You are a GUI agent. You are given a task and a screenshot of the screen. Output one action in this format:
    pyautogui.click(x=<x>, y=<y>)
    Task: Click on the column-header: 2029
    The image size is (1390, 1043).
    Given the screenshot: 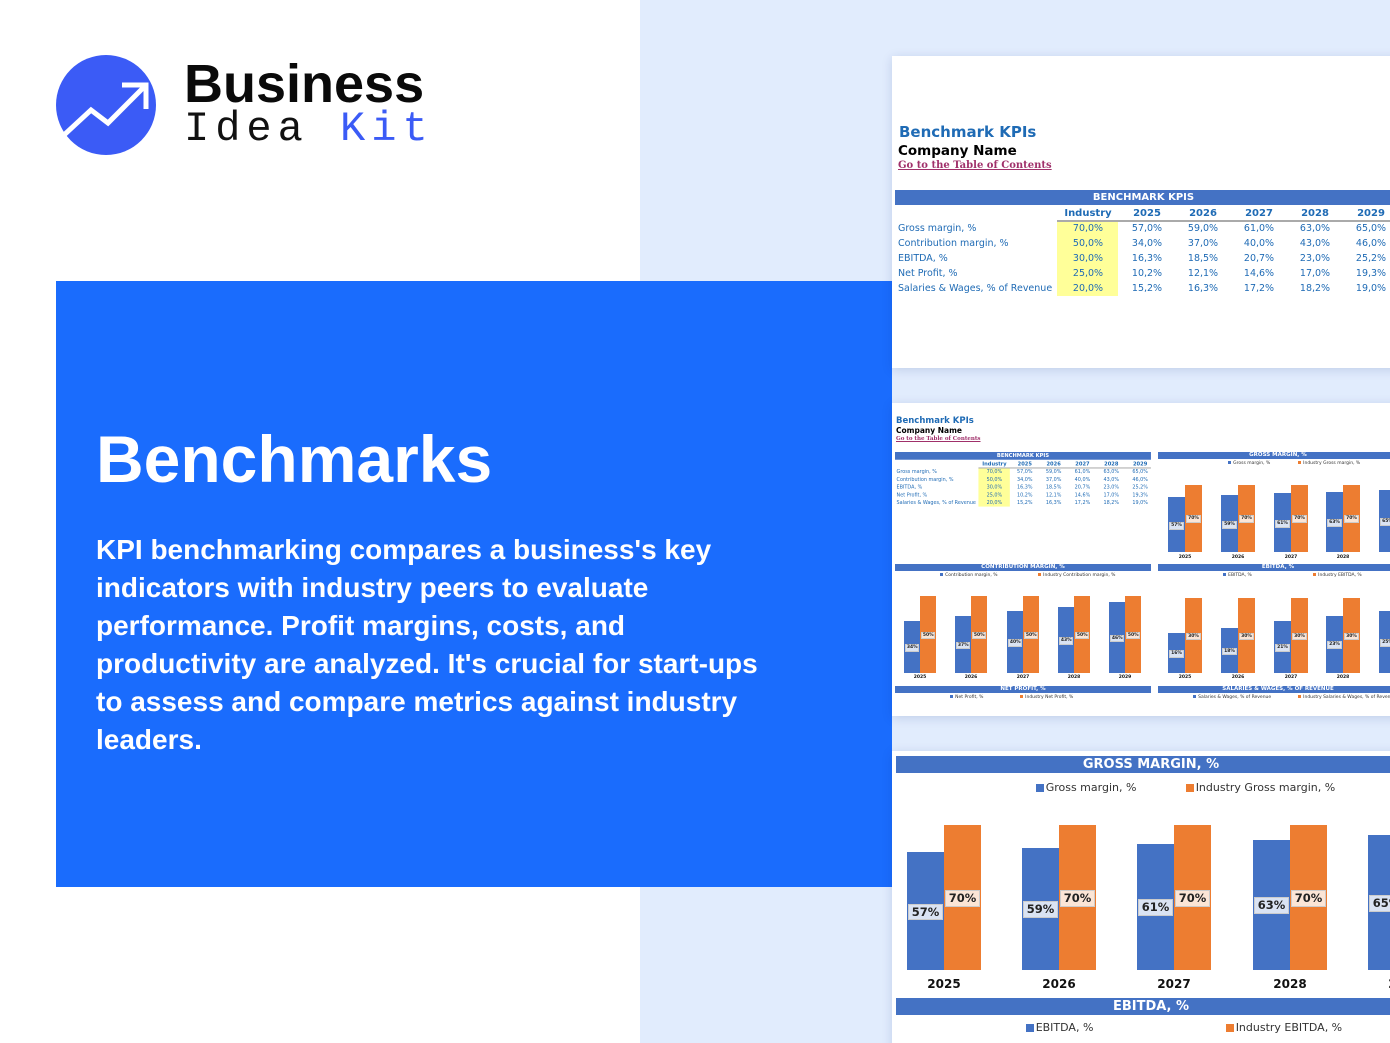 What is the action you would take?
    pyautogui.click(x=1371, y=213)
    